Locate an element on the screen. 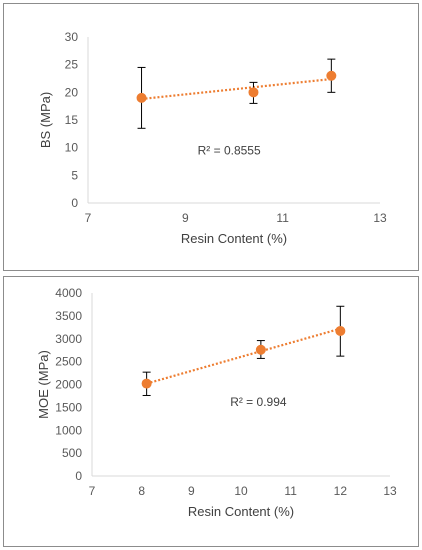 The height and width of the screenshot is (550, 422). y-axis-title: MOE (MPa) is located at coordinates (43, 384).